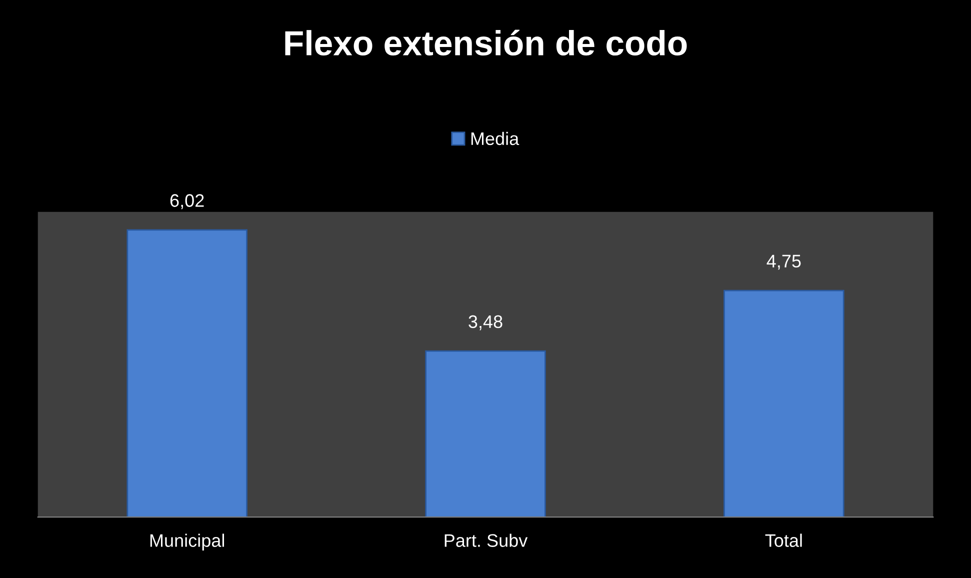 The width and height of the screenshot is (971, 578). Describe the element at coordinates (485, 322) in the screenshot. I see `data-label: 3,48` at that location.